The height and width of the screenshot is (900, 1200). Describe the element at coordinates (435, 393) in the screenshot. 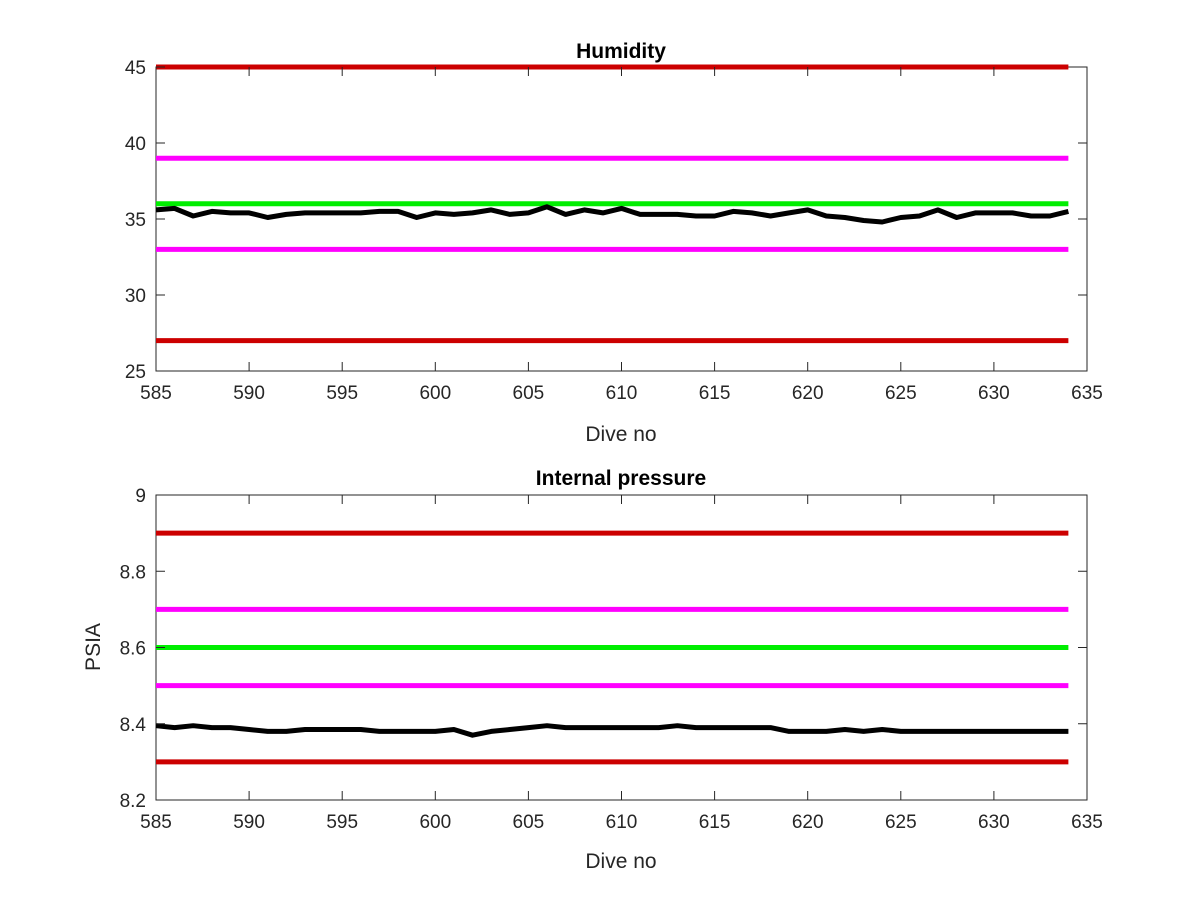

I see `humidity-xtick-label: 600` at that location.